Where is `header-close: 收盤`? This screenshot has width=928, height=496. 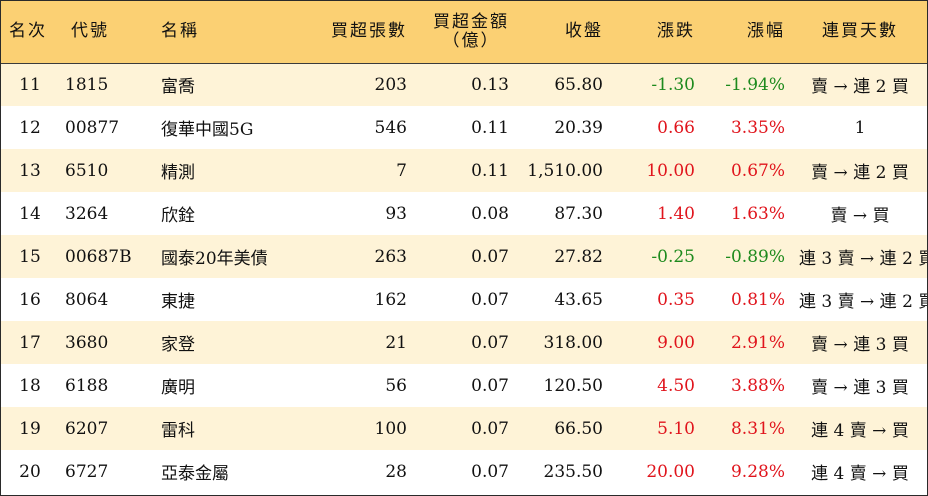 header-close: 收盤 is located at coordinates (564, 32).